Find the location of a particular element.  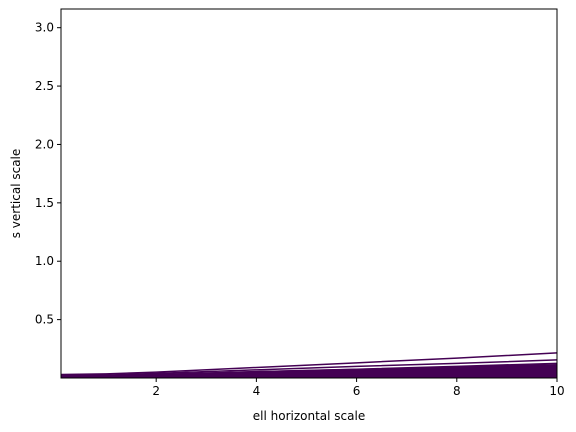

y-axis-label: s vertical scale is located at coordinates (16, 194).